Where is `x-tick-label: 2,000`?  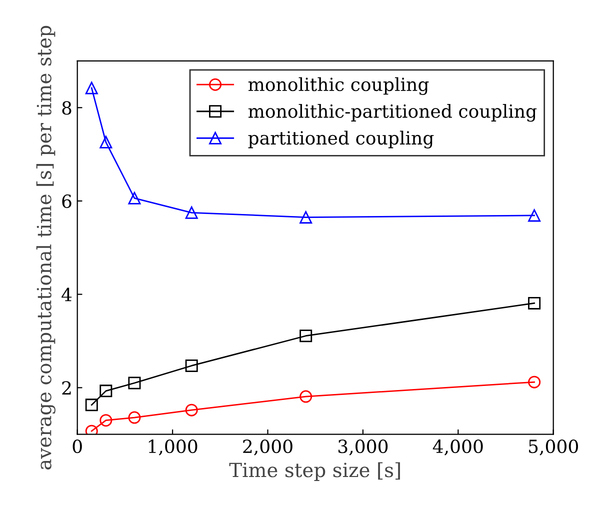 x-tick-label: 2,000 is located at coordinates (267, 448).